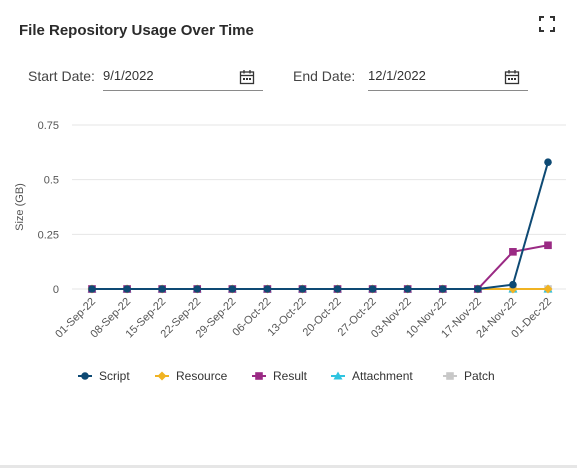 Image resolution: width=577 pixels, height=468 pixels. Describe the element at coordinates (259, 376) in the screenshot. I see `legend-marker-result` at that location.